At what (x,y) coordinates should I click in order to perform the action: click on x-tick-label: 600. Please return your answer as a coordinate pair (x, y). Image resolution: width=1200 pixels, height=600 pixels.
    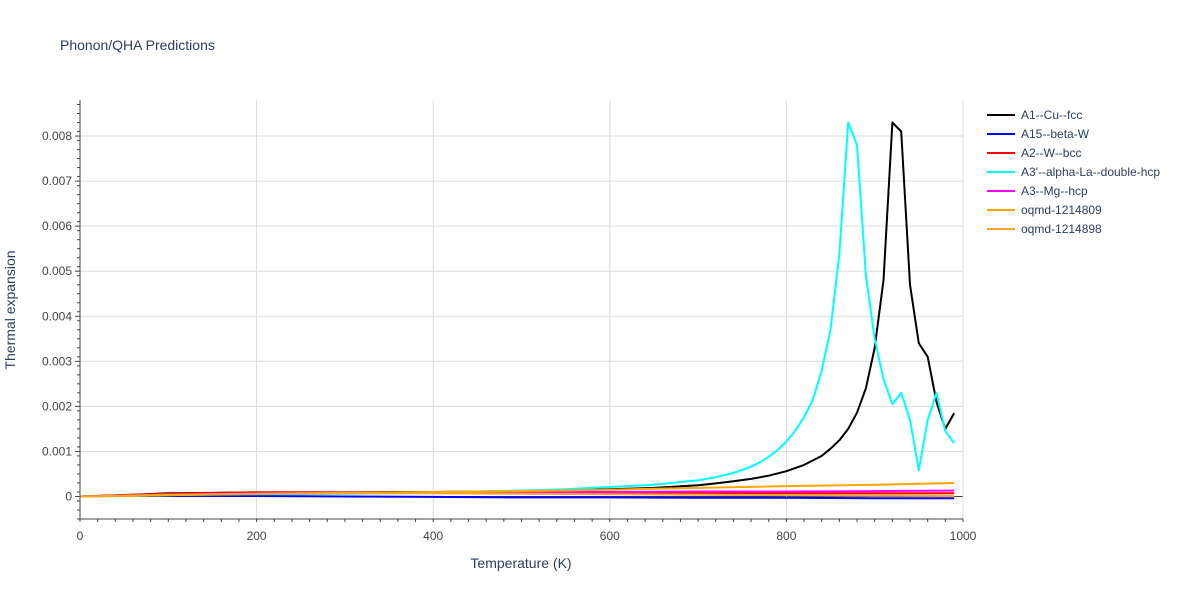
    Looking at the image, I should click on (610, 536).